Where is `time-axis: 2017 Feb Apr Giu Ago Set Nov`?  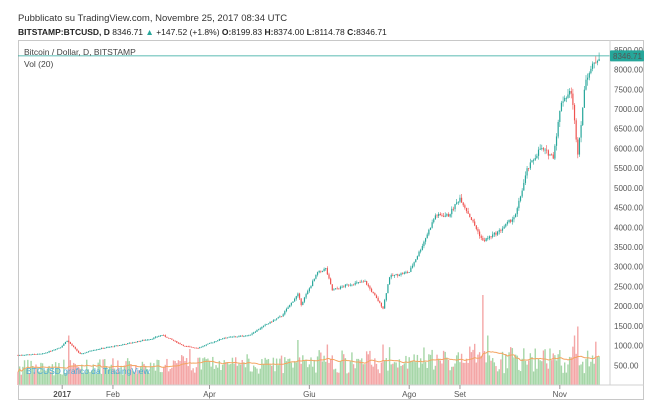
time-axis: 2017 Feb Apr Giu Ago Set Nov is located at coordinates (310, 392).